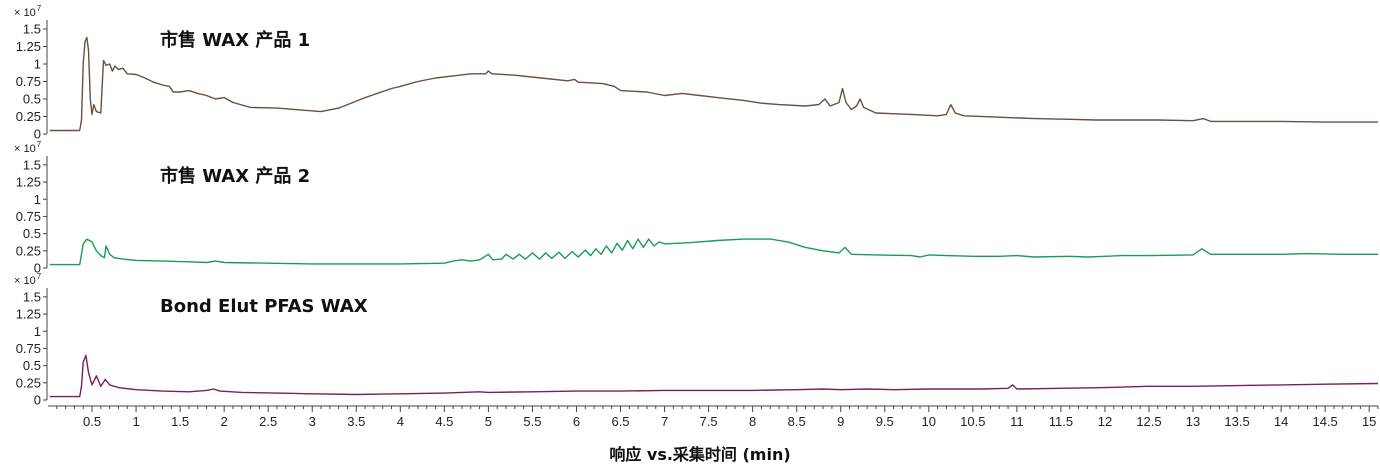 Image resolution: width=1380 pixels, height=466 pixels. I want to click on x-tick-label: 6, so click(576, 421).